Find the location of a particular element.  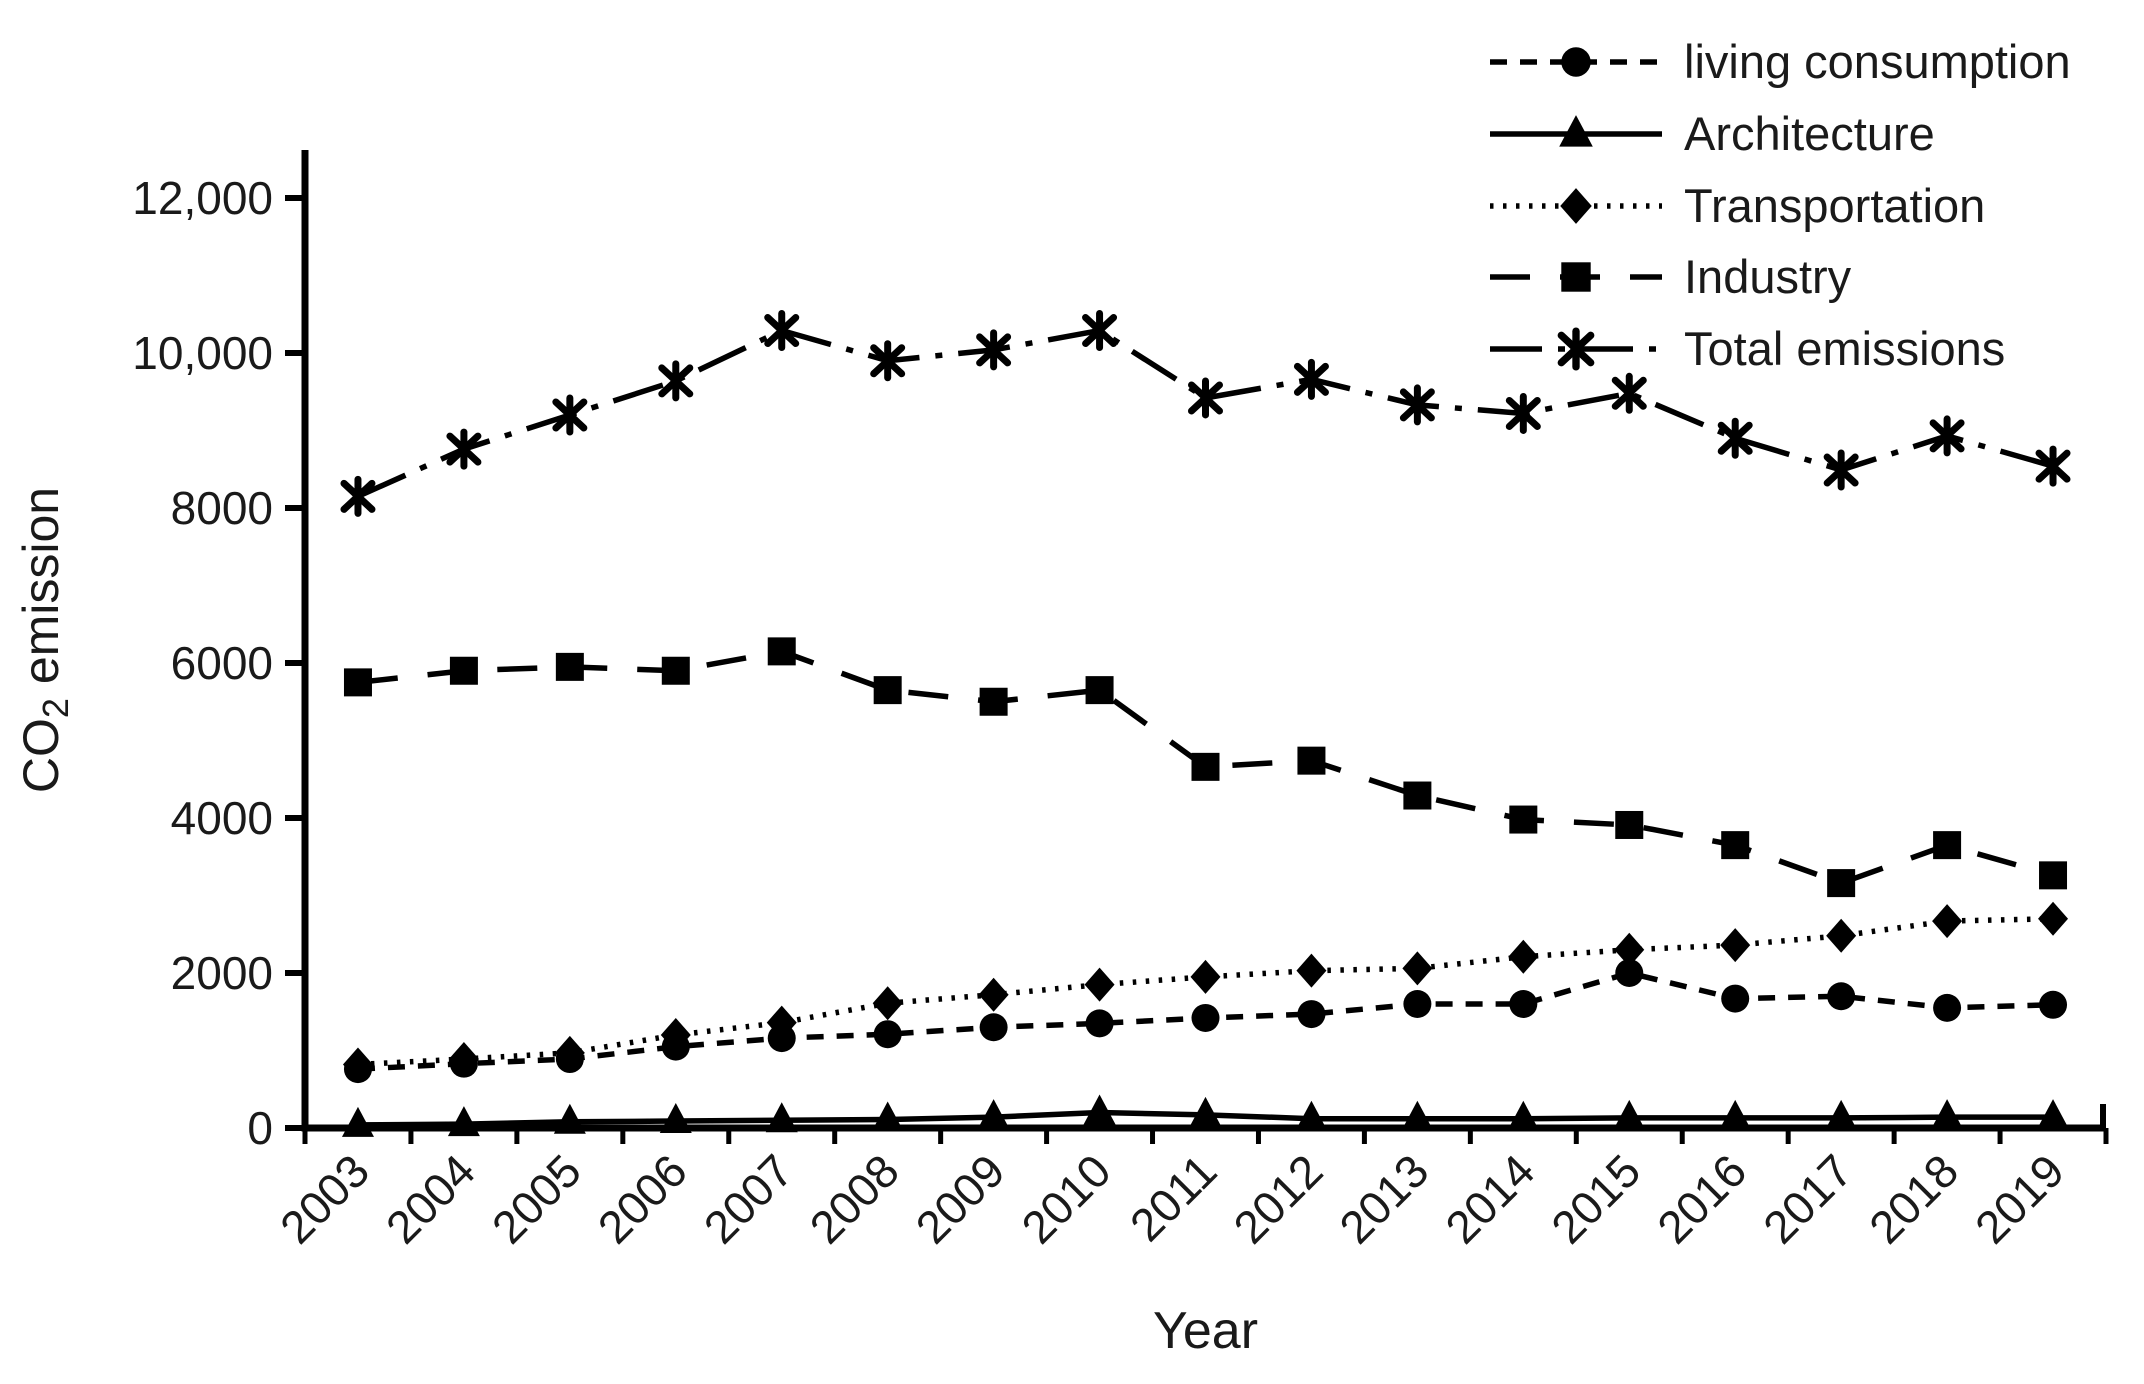

legend-item-total-emissions: Total emissions is located at coordinates (1747, 348).